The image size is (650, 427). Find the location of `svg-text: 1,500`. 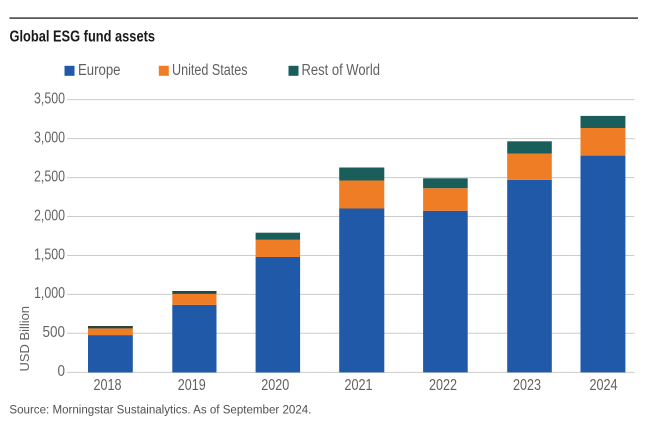

svg-text: 1,500 is located at coordinates (49, 254).